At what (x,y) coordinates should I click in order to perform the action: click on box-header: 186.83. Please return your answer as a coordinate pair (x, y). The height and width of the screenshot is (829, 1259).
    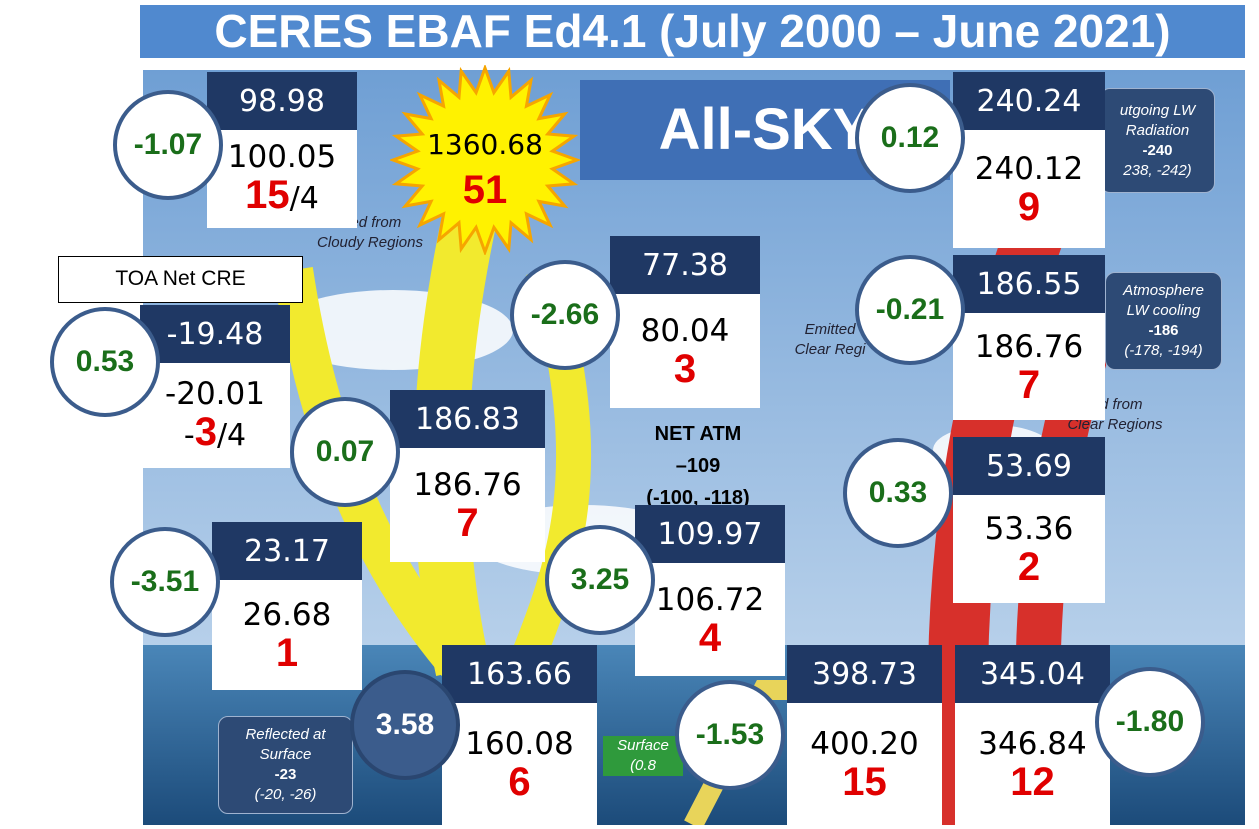
    Looking at the image, I should click on (467, 419).